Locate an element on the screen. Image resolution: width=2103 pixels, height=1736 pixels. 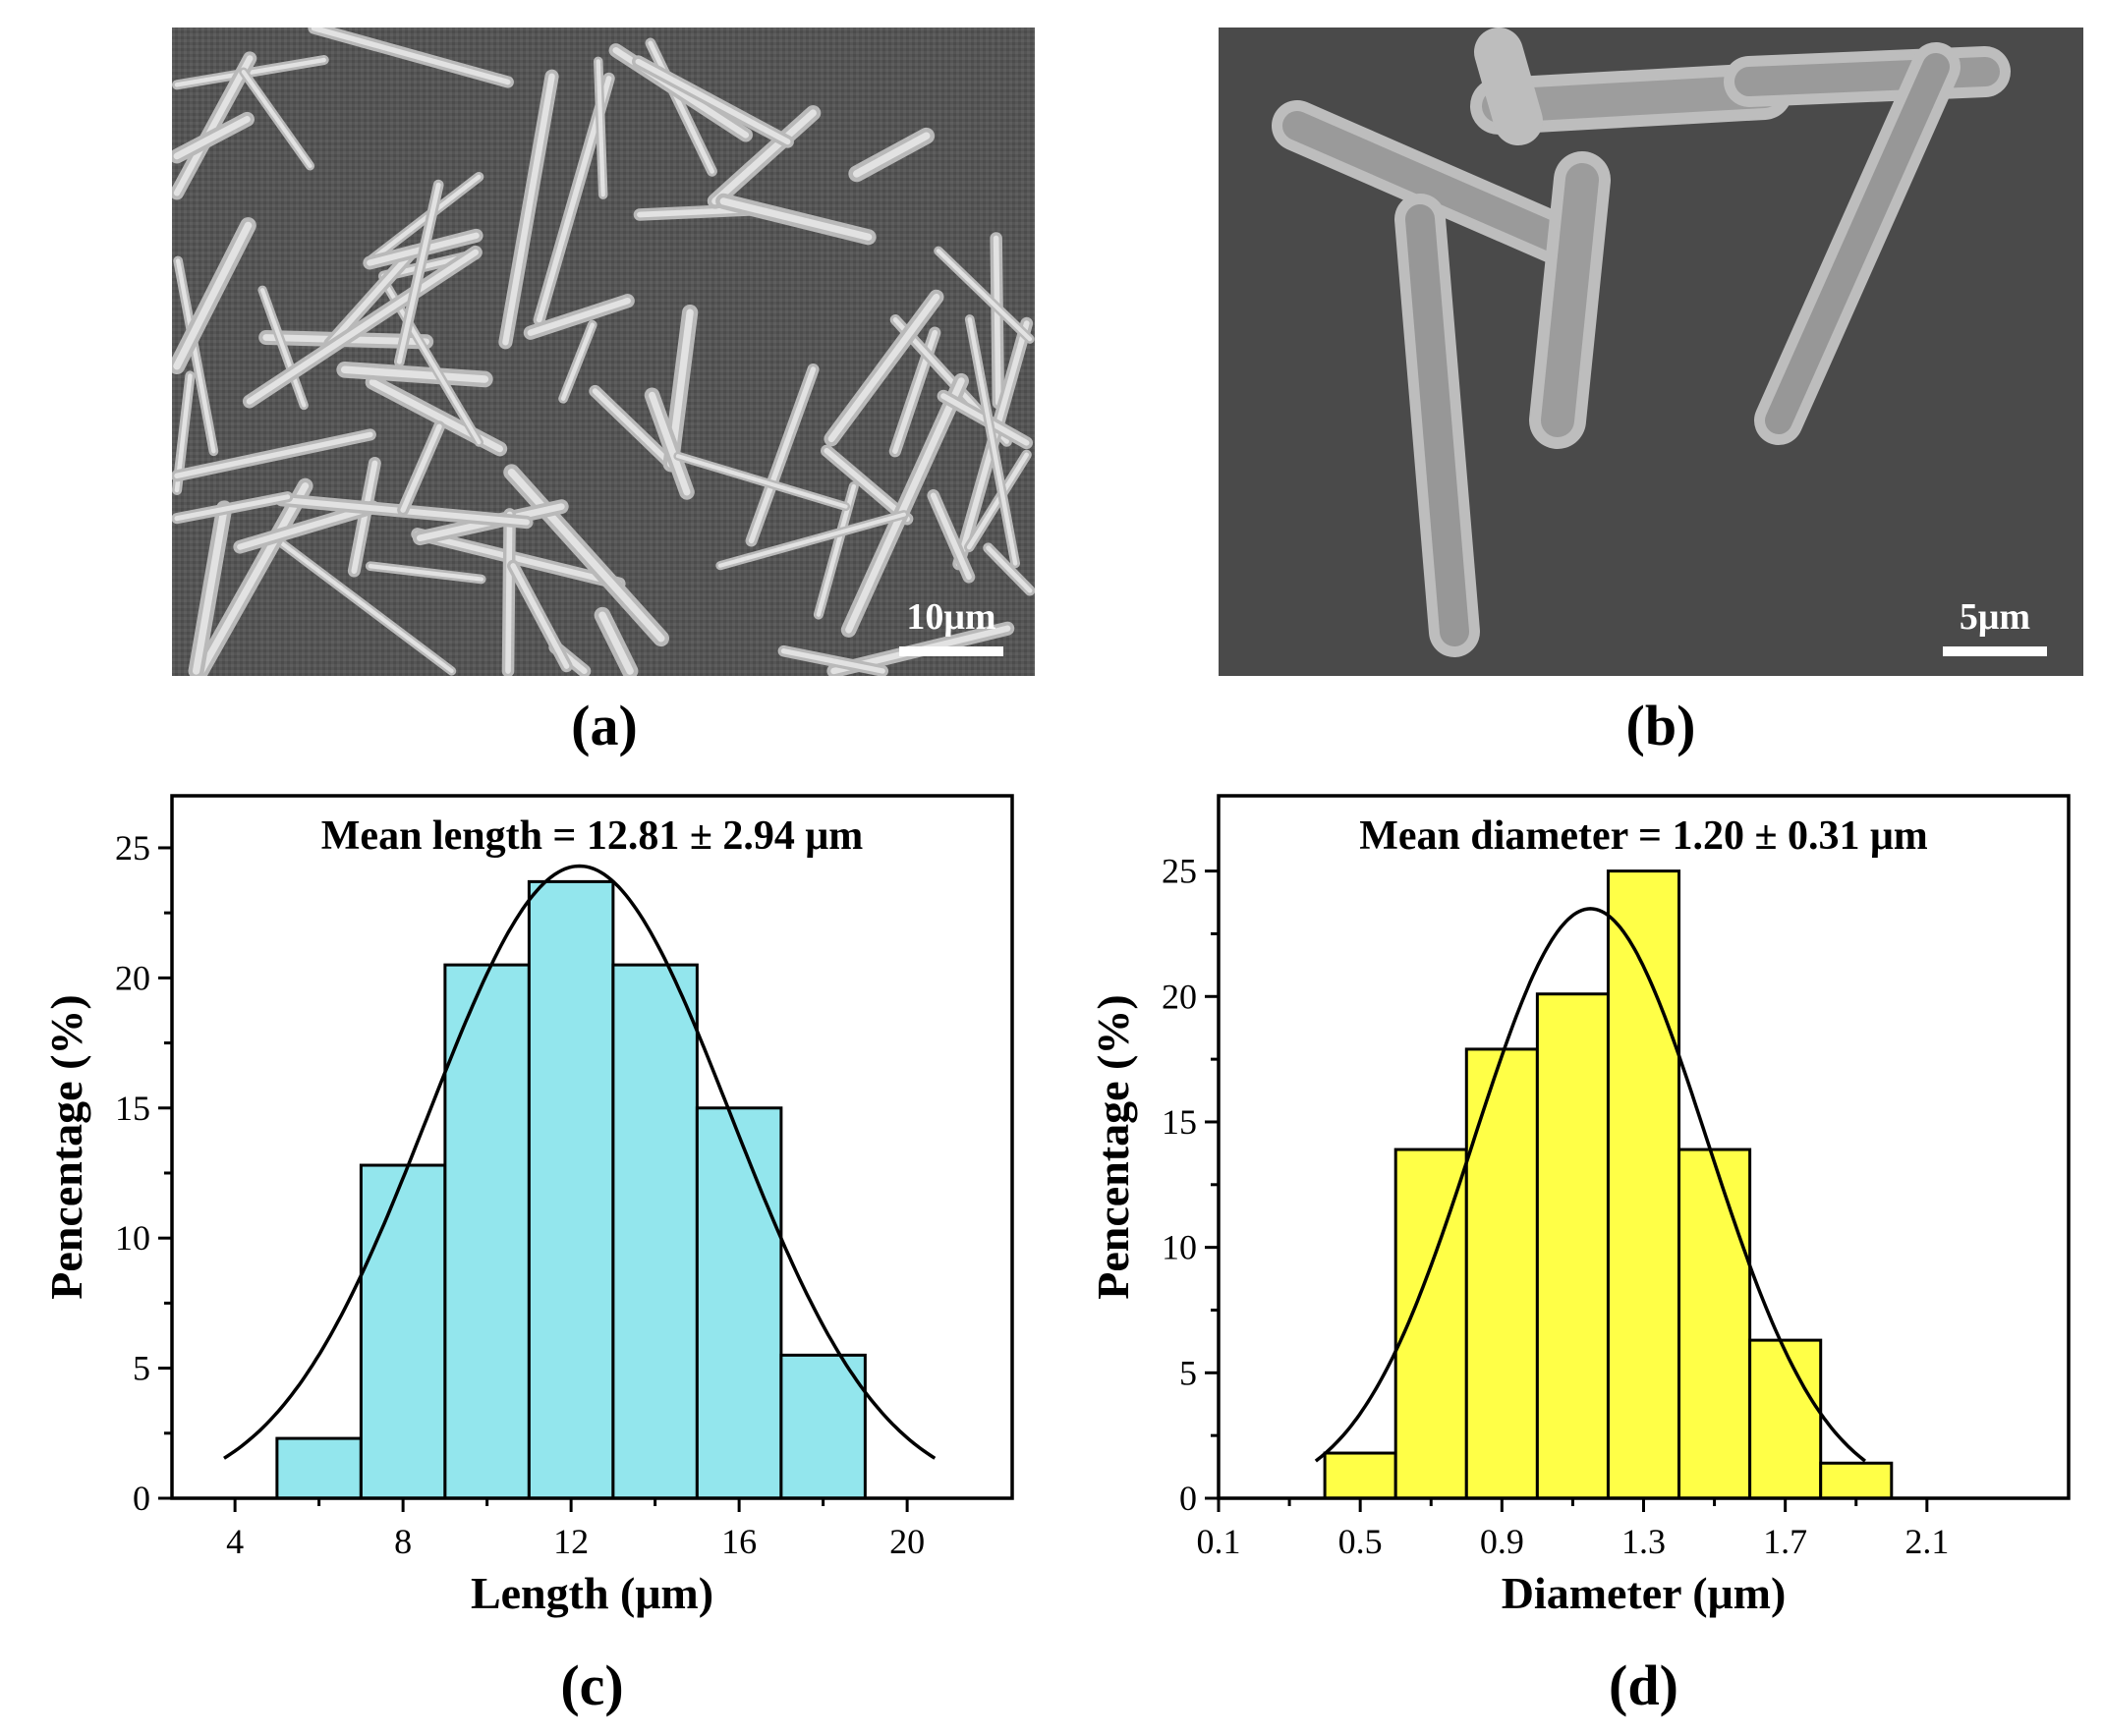
x-tick-label: 0.1 is located at coordinates (1219, 1541).